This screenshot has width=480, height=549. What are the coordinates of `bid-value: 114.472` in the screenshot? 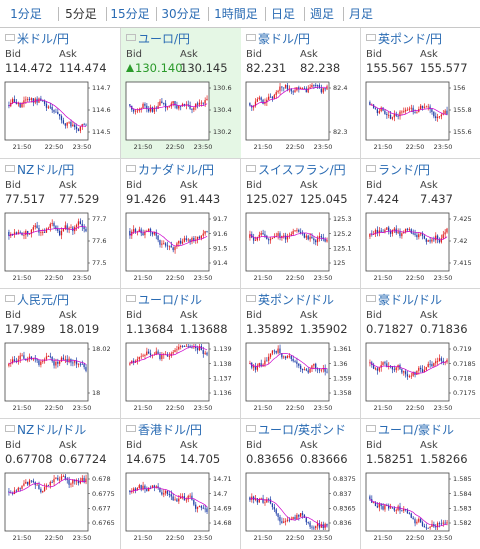 It's located at (29, 68).